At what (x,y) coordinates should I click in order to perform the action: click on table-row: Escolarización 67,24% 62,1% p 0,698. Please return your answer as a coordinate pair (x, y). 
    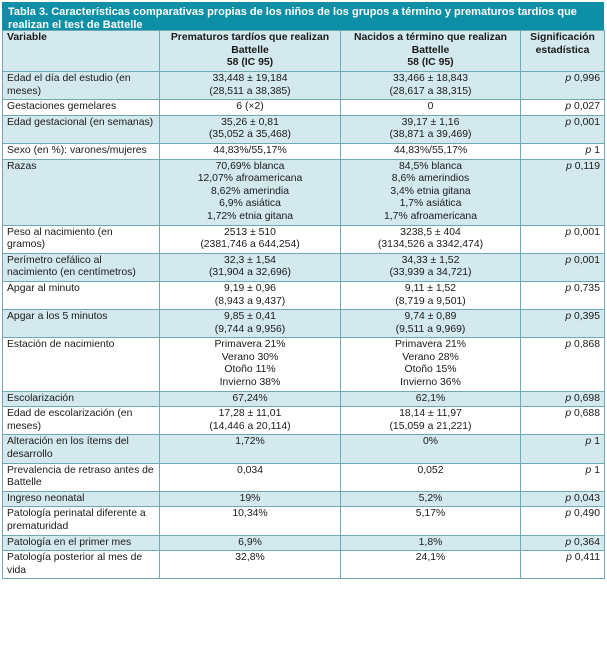
    Looking at the image, I should click on (303, 399).